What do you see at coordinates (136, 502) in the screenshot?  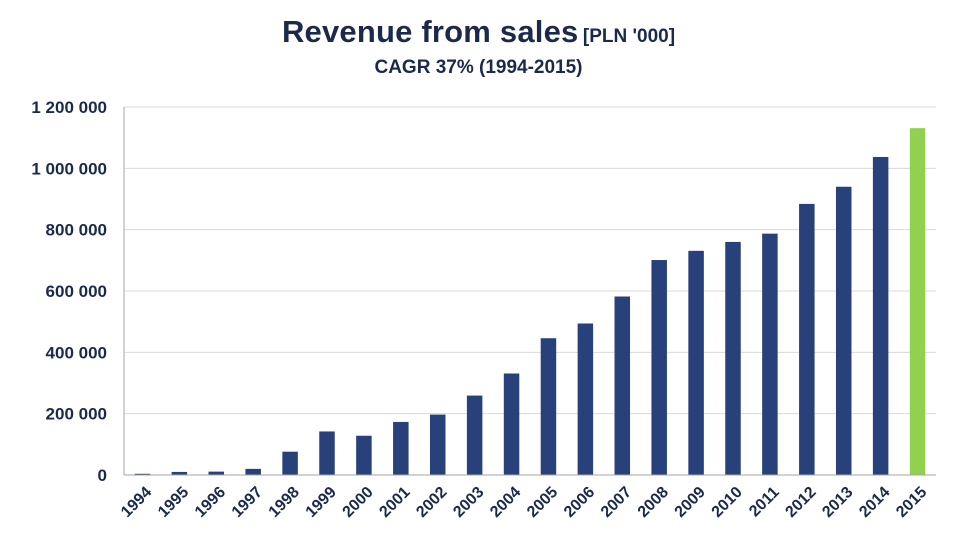 I see `x-tick-label: 1994` at bounding box center [136, 502].